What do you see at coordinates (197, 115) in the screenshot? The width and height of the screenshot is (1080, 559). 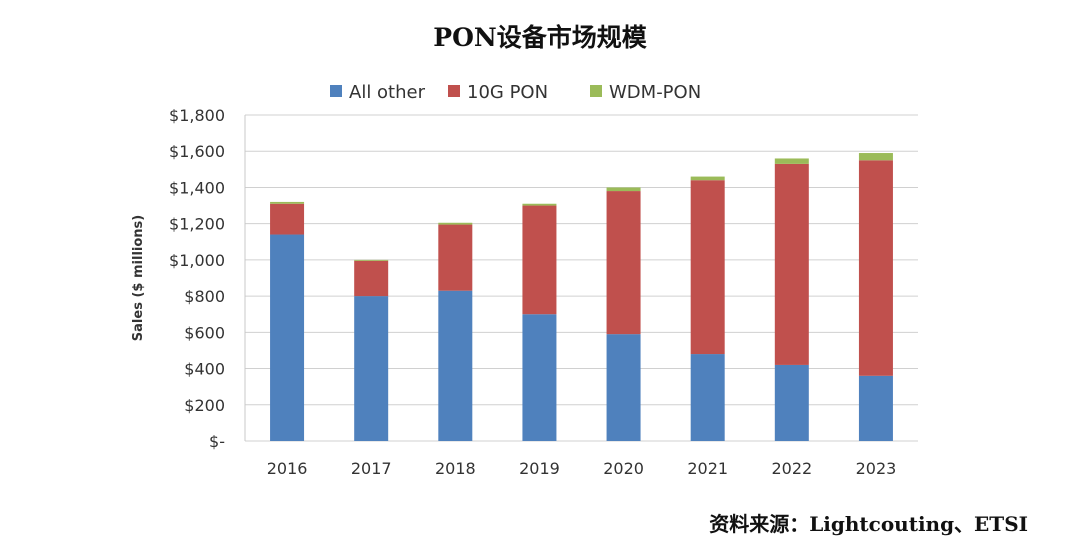 I see `y-tick-label: $1,800` at bounding box center [197, 115].